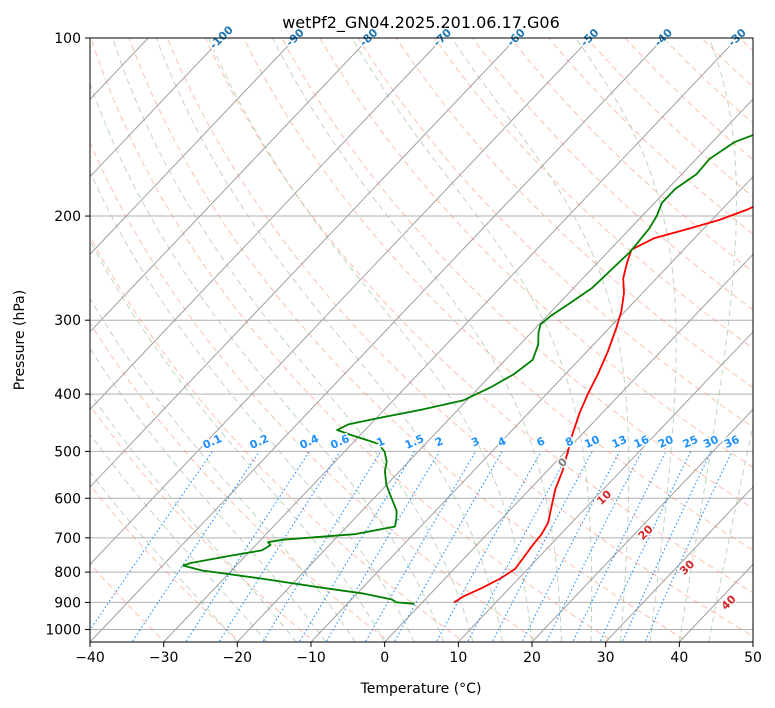 This screenshot has height=708, width=775. What do you see at coordinates (309, 442) in the screenshot?
I see `mixing-ratio-label: 0.4` at bounding box center [309, 442].